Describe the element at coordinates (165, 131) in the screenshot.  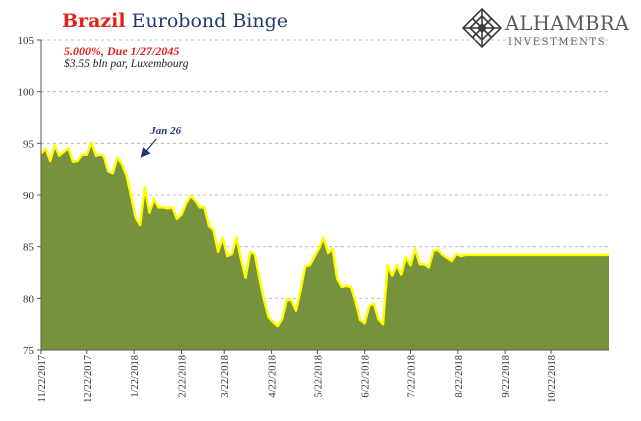
I see `annotation-label: Jan 26` at that location.